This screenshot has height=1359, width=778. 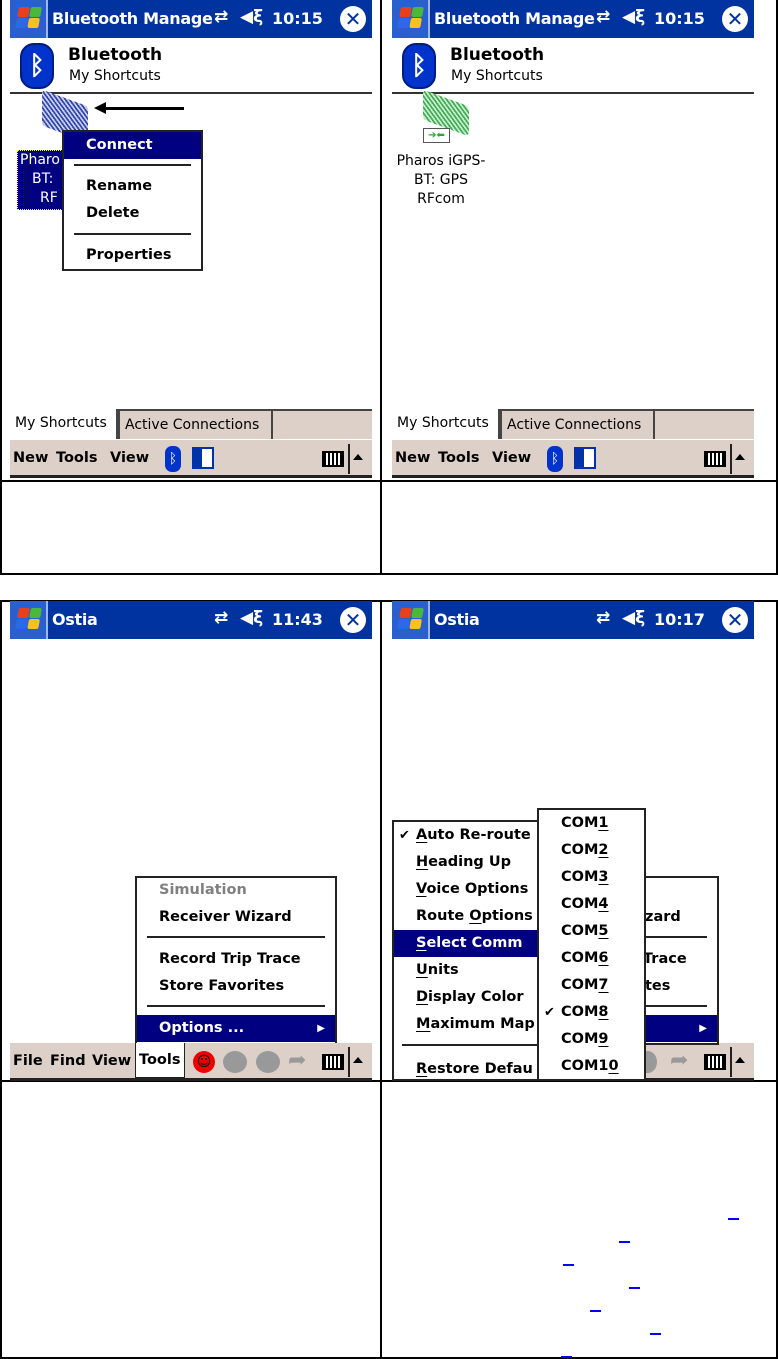 I want to click on shortcut-label-selected: Pharo BT: RF, so click(x=42, y=180).